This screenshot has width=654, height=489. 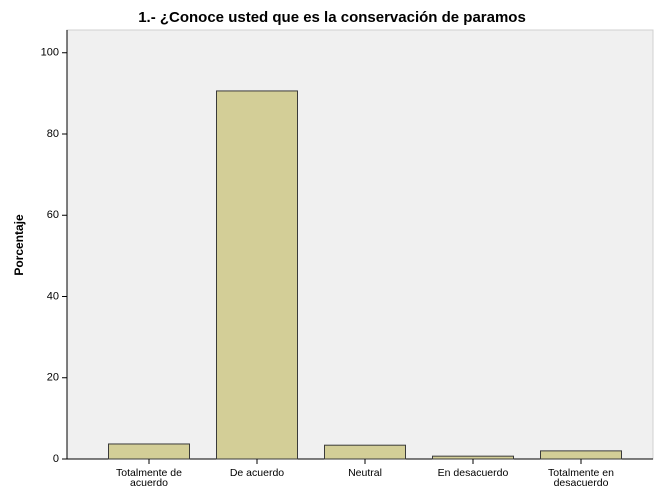 What do you see at coordinates (53, 215) in the screenshot?
I see `y-tick-label: 60` at bounding box center [53, 215].